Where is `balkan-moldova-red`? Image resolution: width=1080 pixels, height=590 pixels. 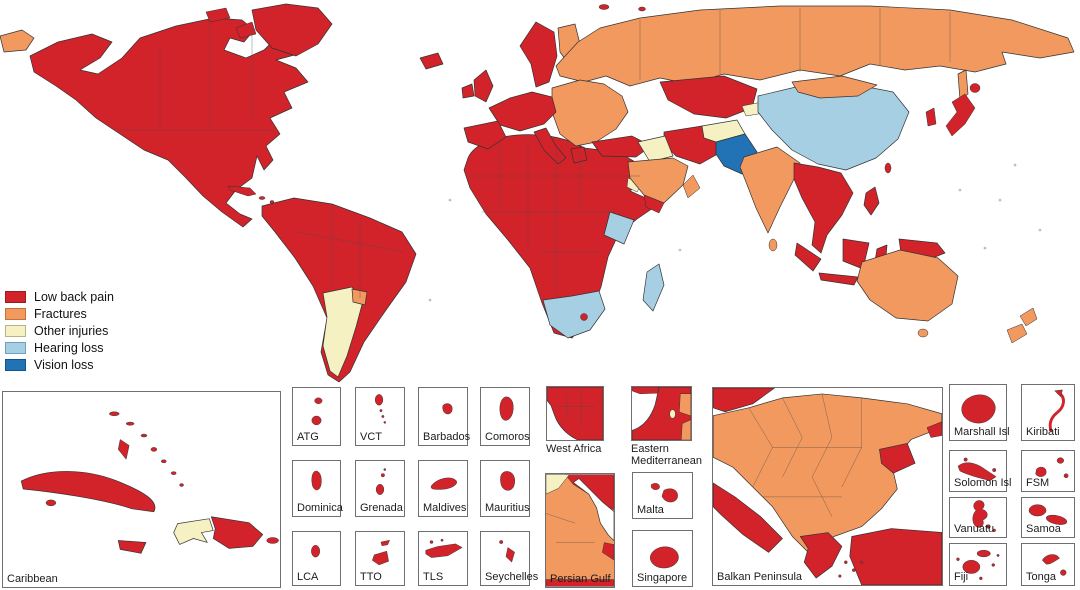 balkan-moldova-red is located at coordinates (897, 458).